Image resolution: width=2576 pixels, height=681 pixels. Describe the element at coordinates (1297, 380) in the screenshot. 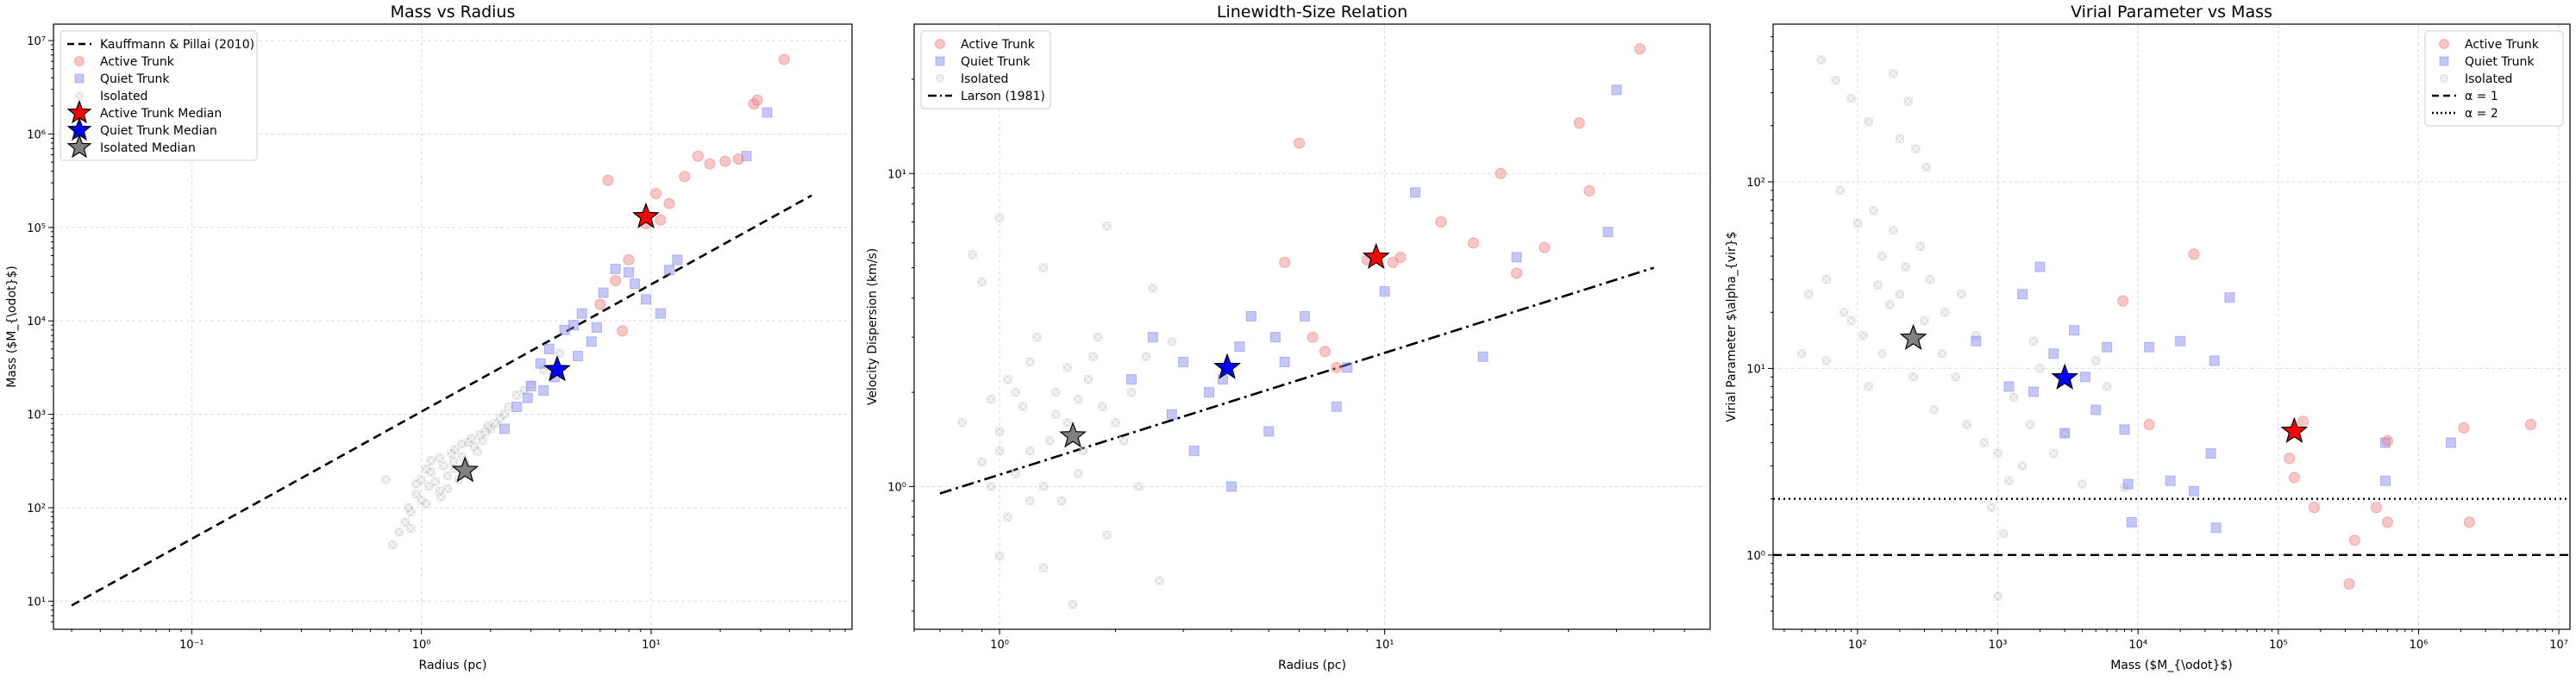

I see `reference-line` at that location.